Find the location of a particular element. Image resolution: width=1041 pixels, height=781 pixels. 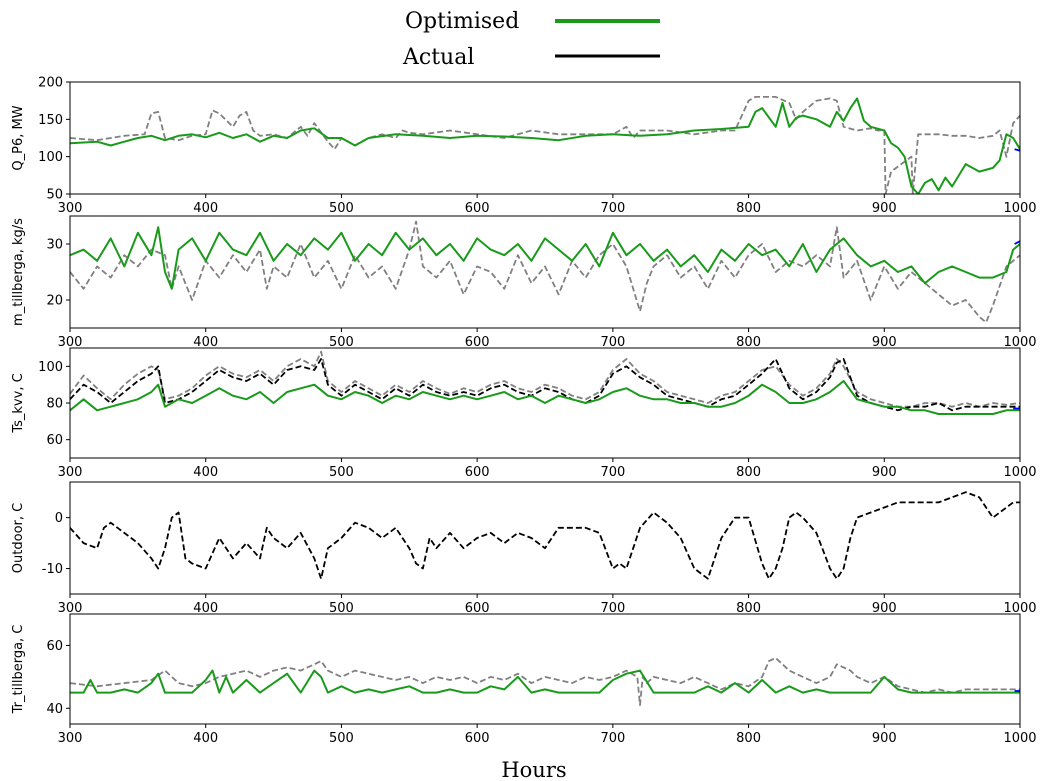

x-axis-label: Hours is located at coordinates (533, 769).